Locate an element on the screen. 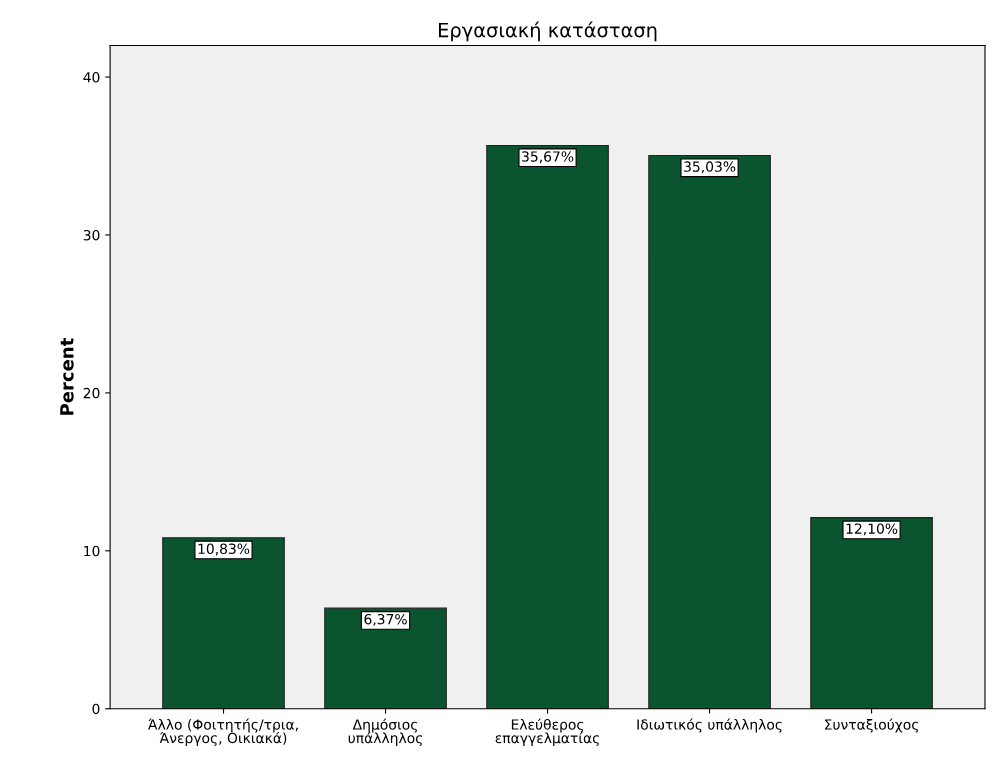 This screenshot has width=1001, height=758. y-tick-label: 40 is located at coordinates (91, 77).